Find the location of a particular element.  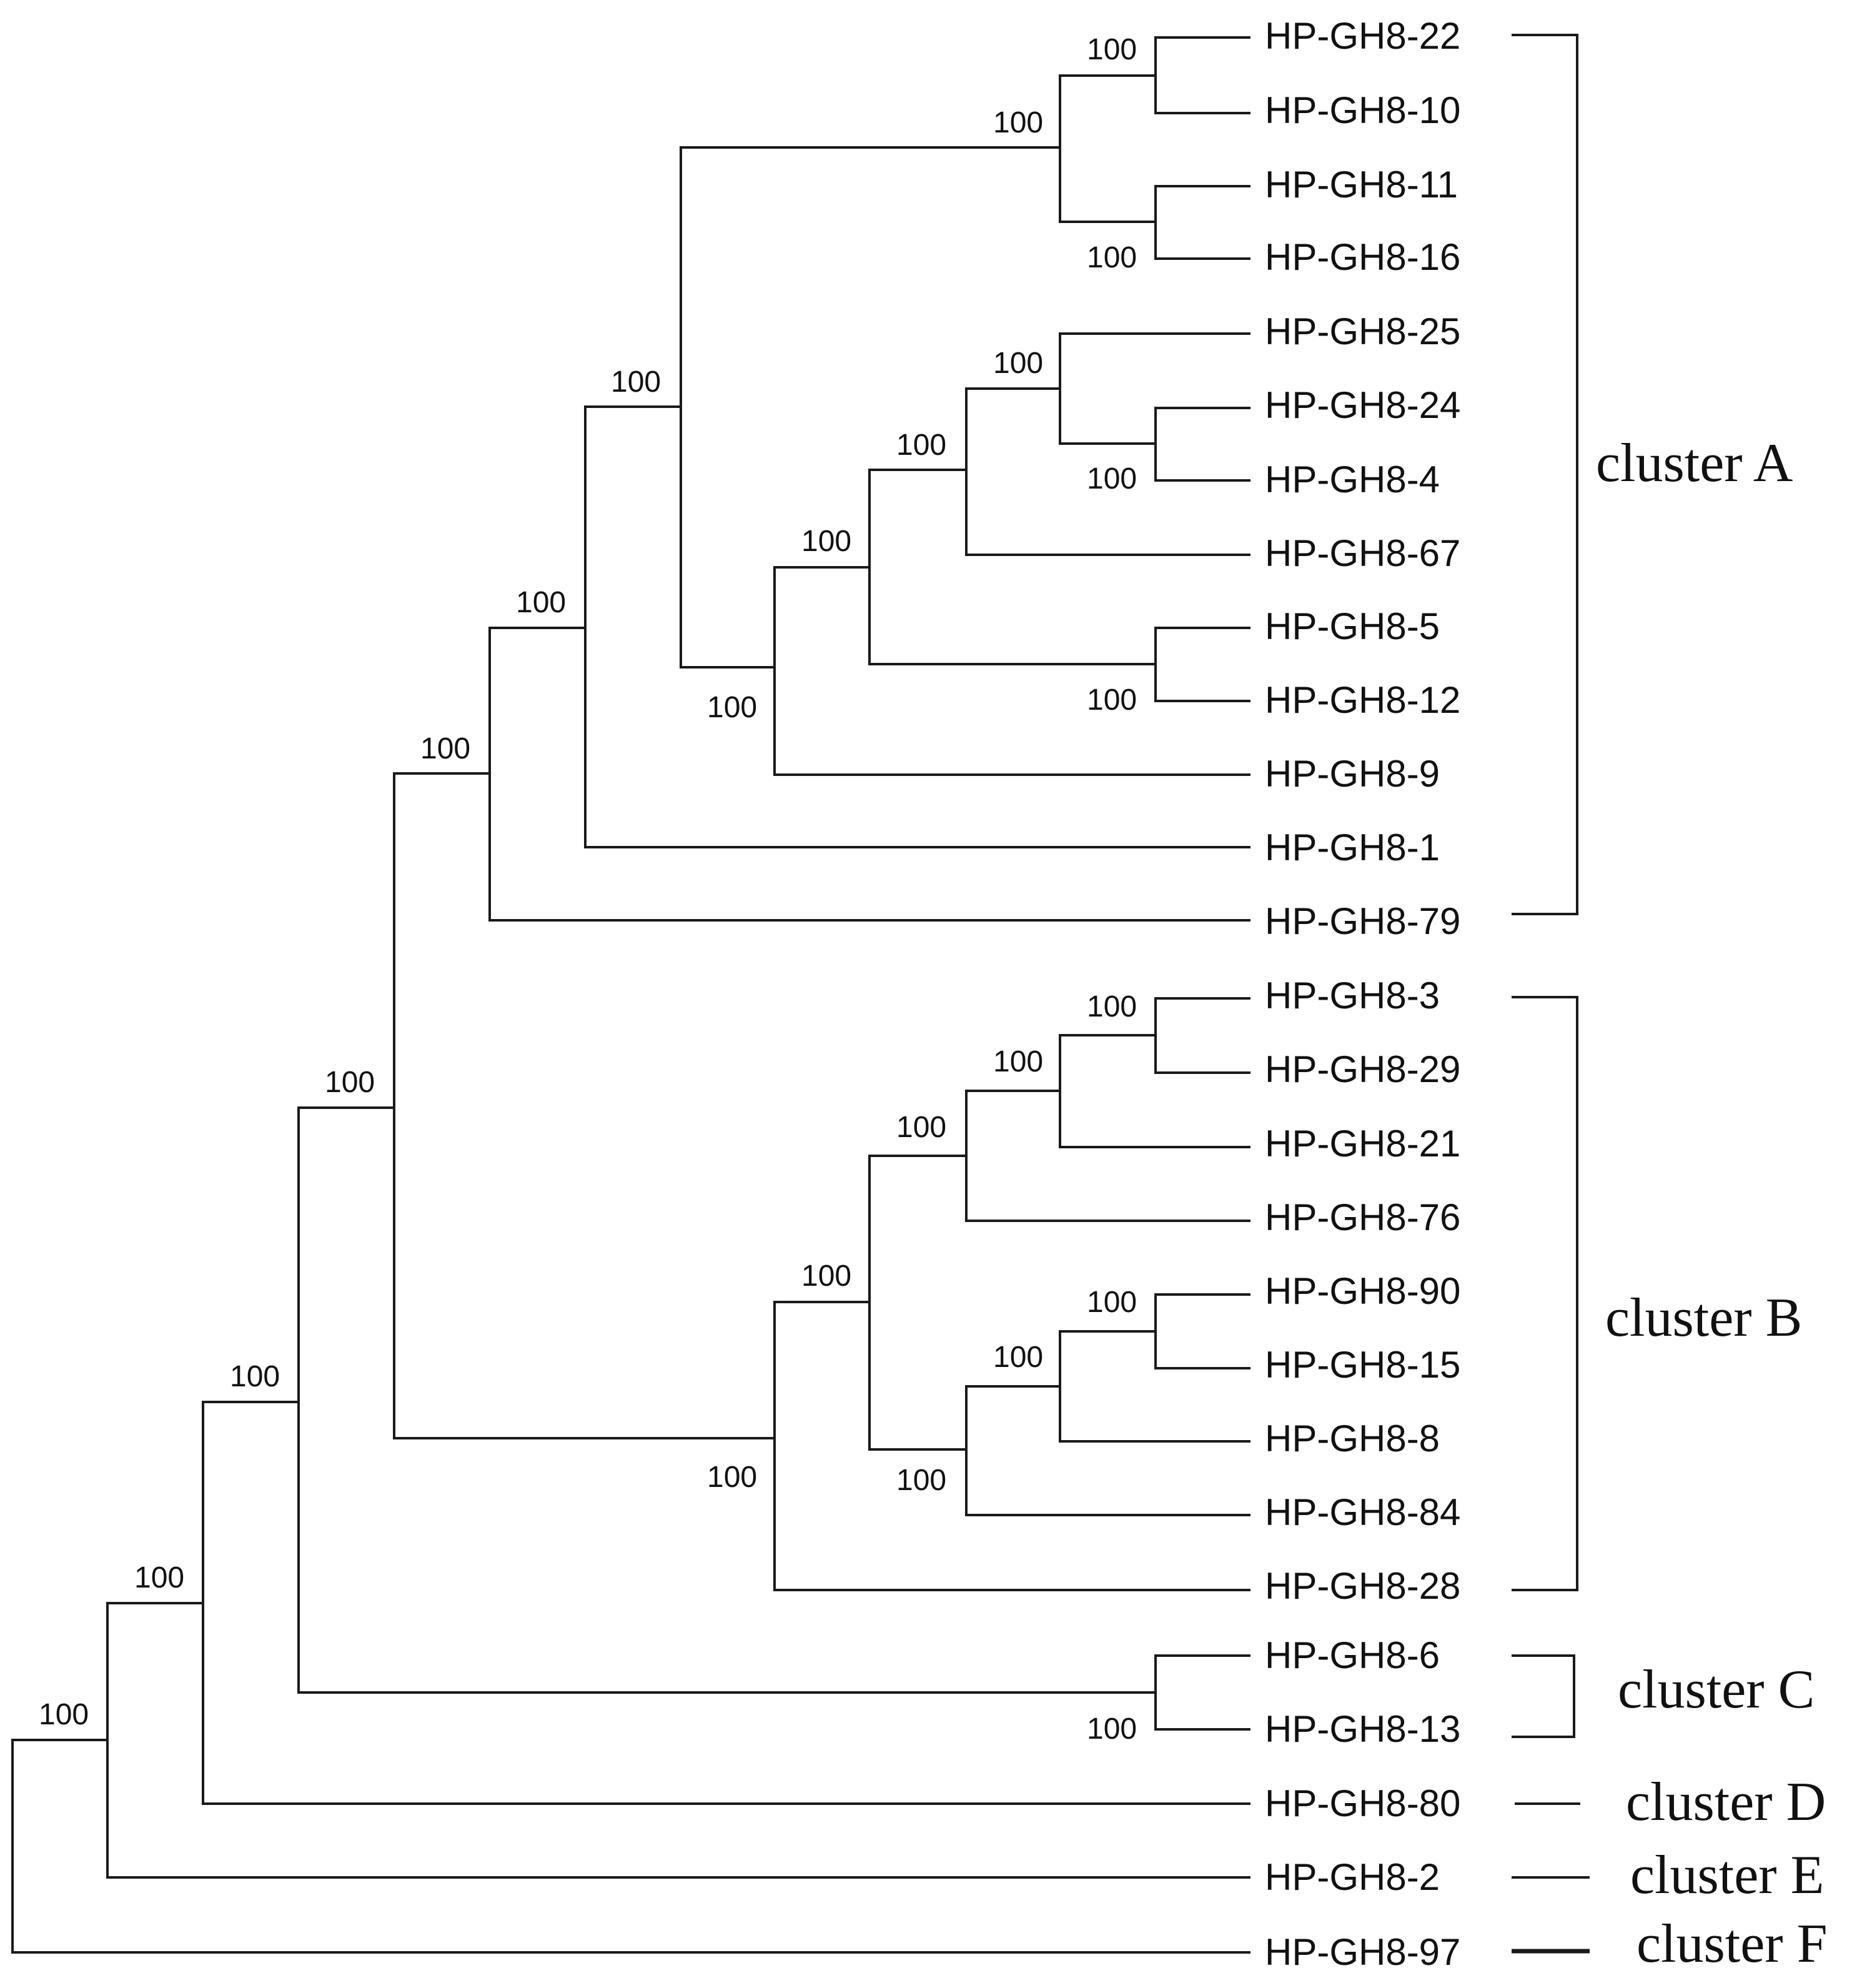

leaf-label: HP-GH8-67 is located at coordinates (1362, 553).